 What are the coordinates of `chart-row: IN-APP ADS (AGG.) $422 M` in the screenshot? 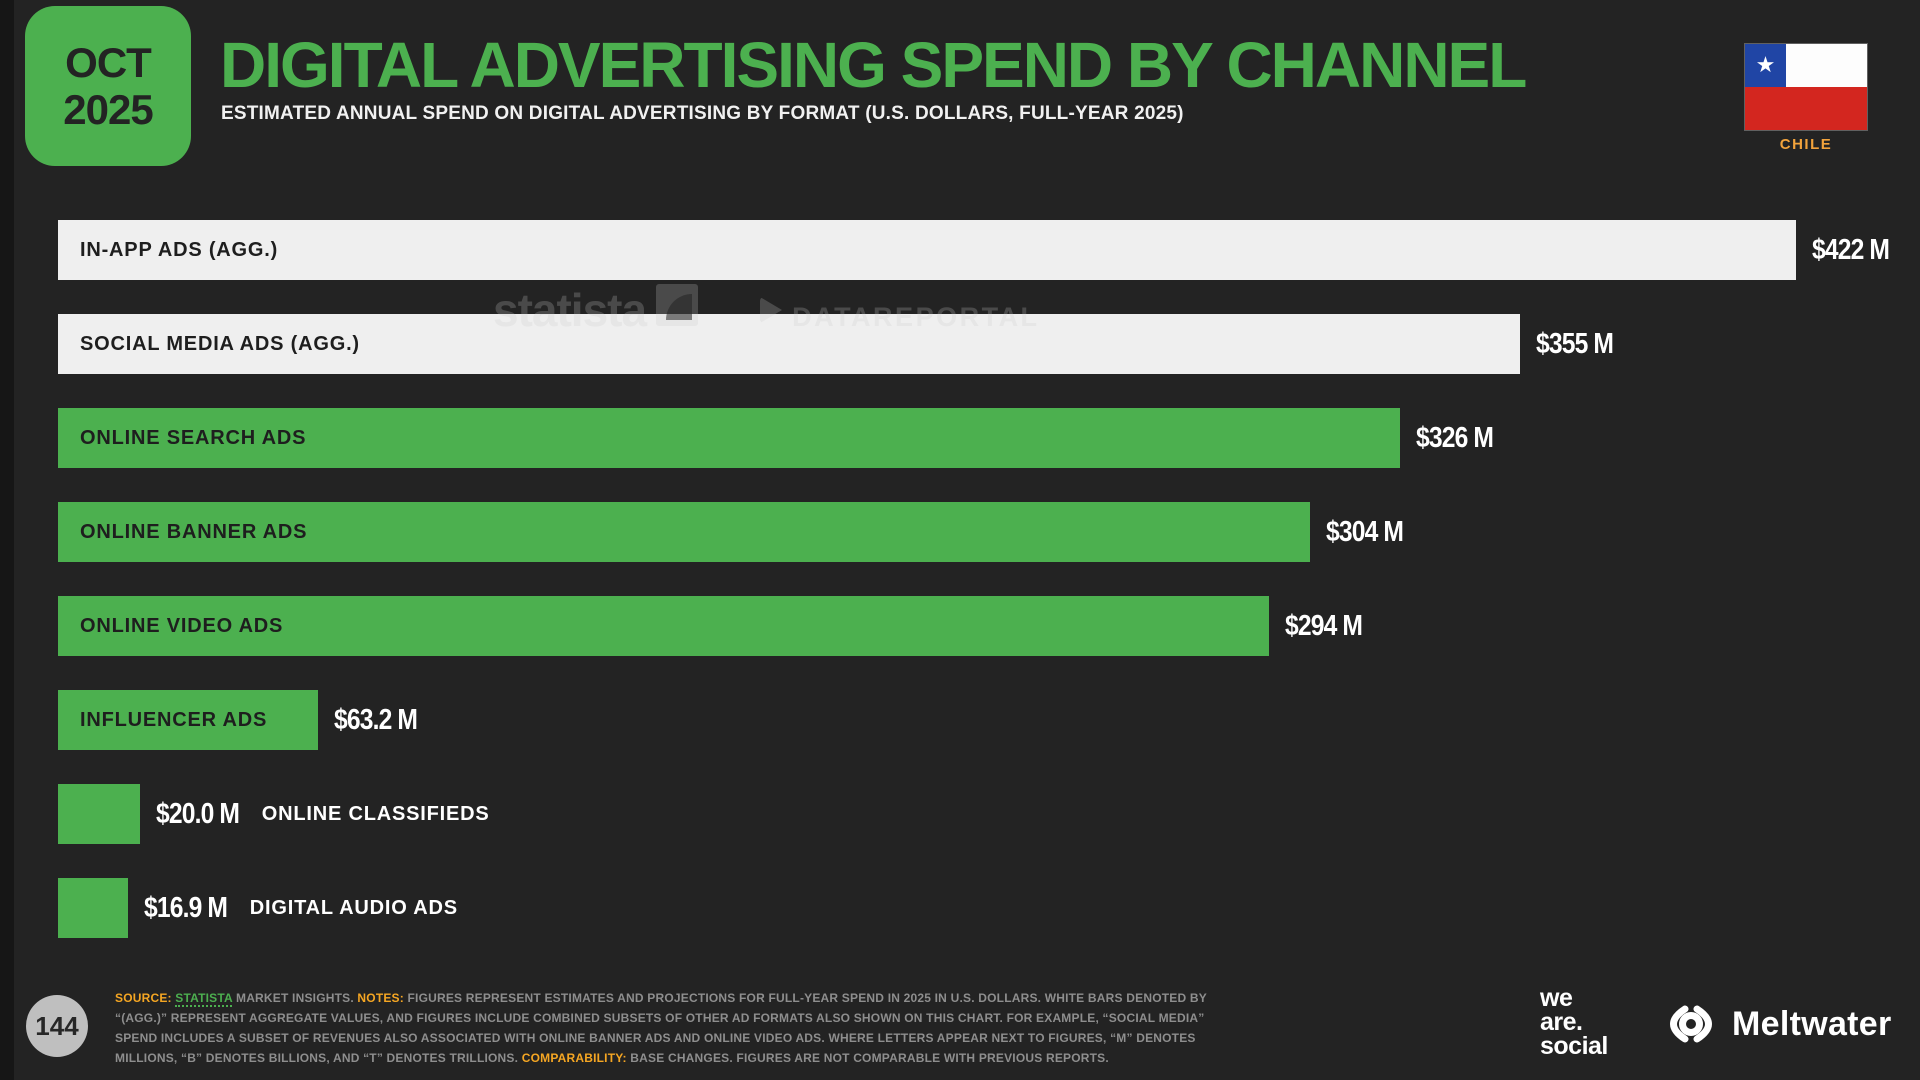 It's located at (980, 250).